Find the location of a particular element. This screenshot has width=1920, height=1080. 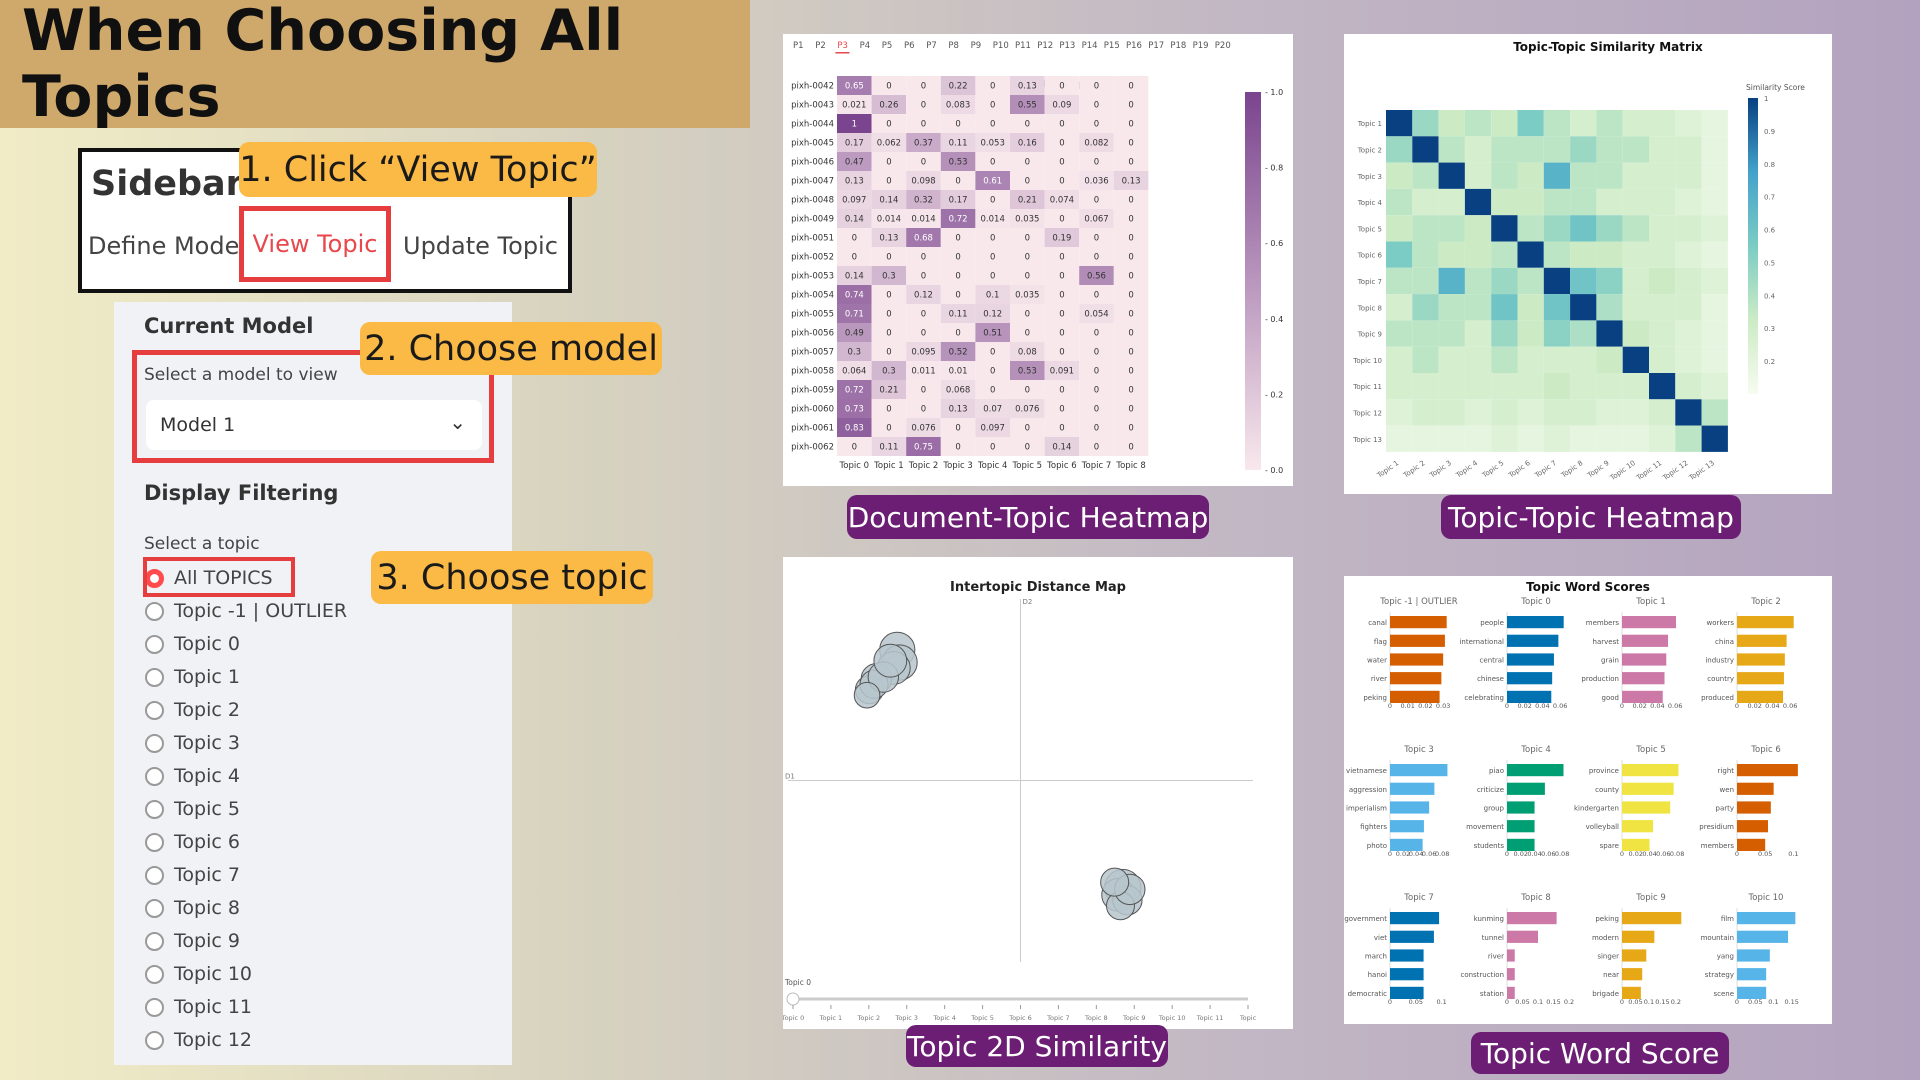

cell-label: 0.068 is located at coordinates (958, 391).